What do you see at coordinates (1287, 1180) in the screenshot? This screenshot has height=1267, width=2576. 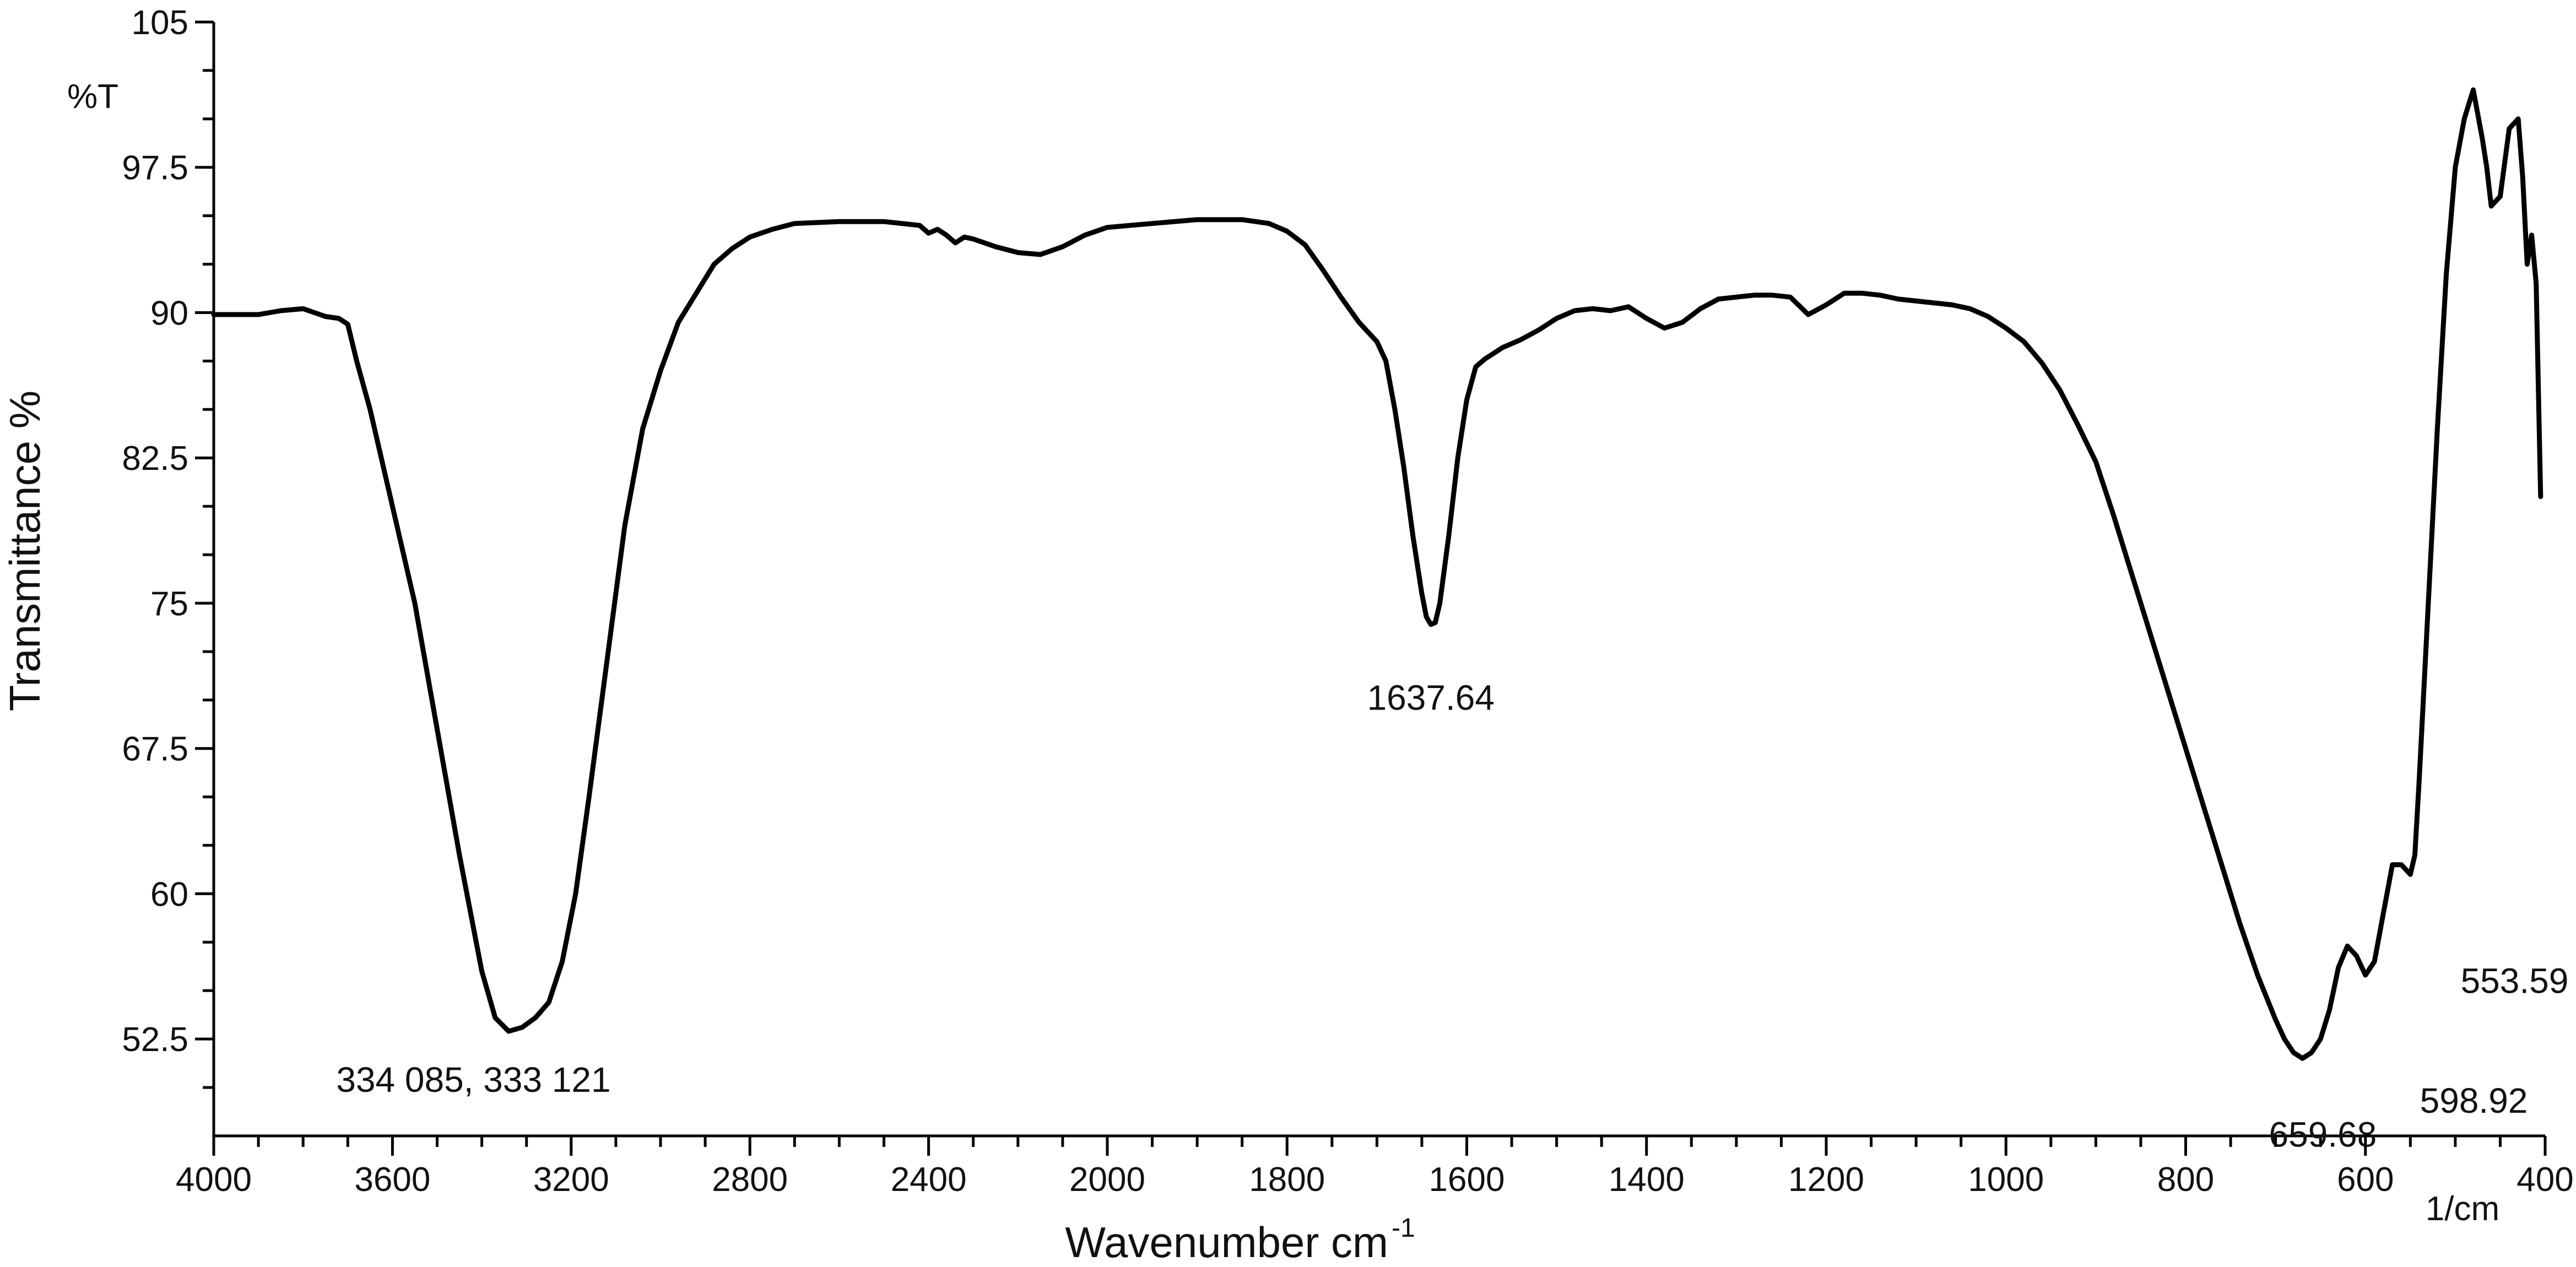 I see `x-tick-label: 1800` at bounding box center [1287, 1180].